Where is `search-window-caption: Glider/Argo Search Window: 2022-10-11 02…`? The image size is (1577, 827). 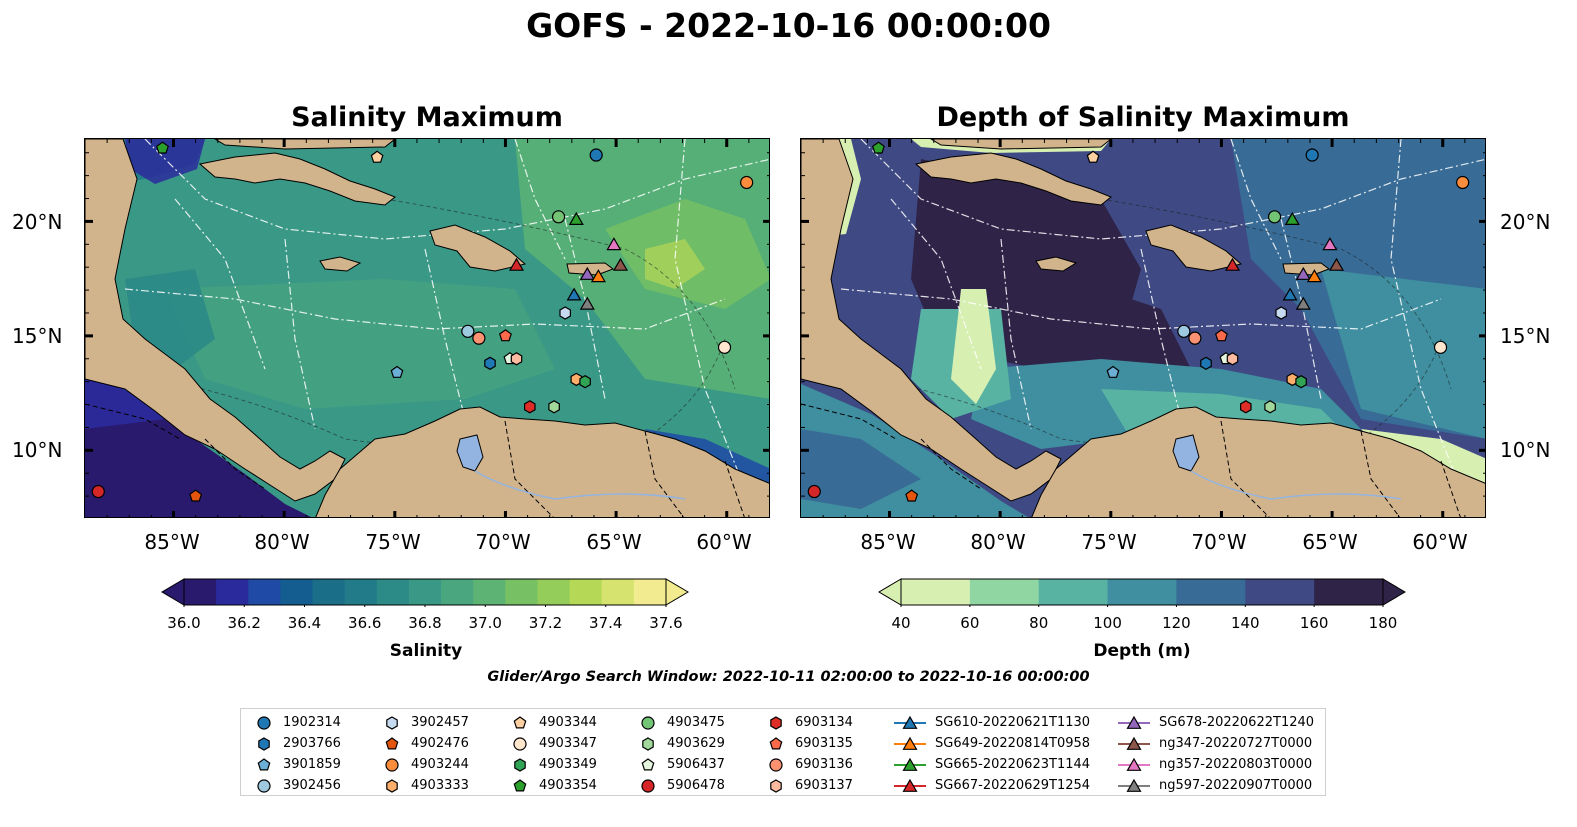
search-window-caption: Glider/Argo Search Window: 2022-10-11 02… is located at coordinates (788, 677).